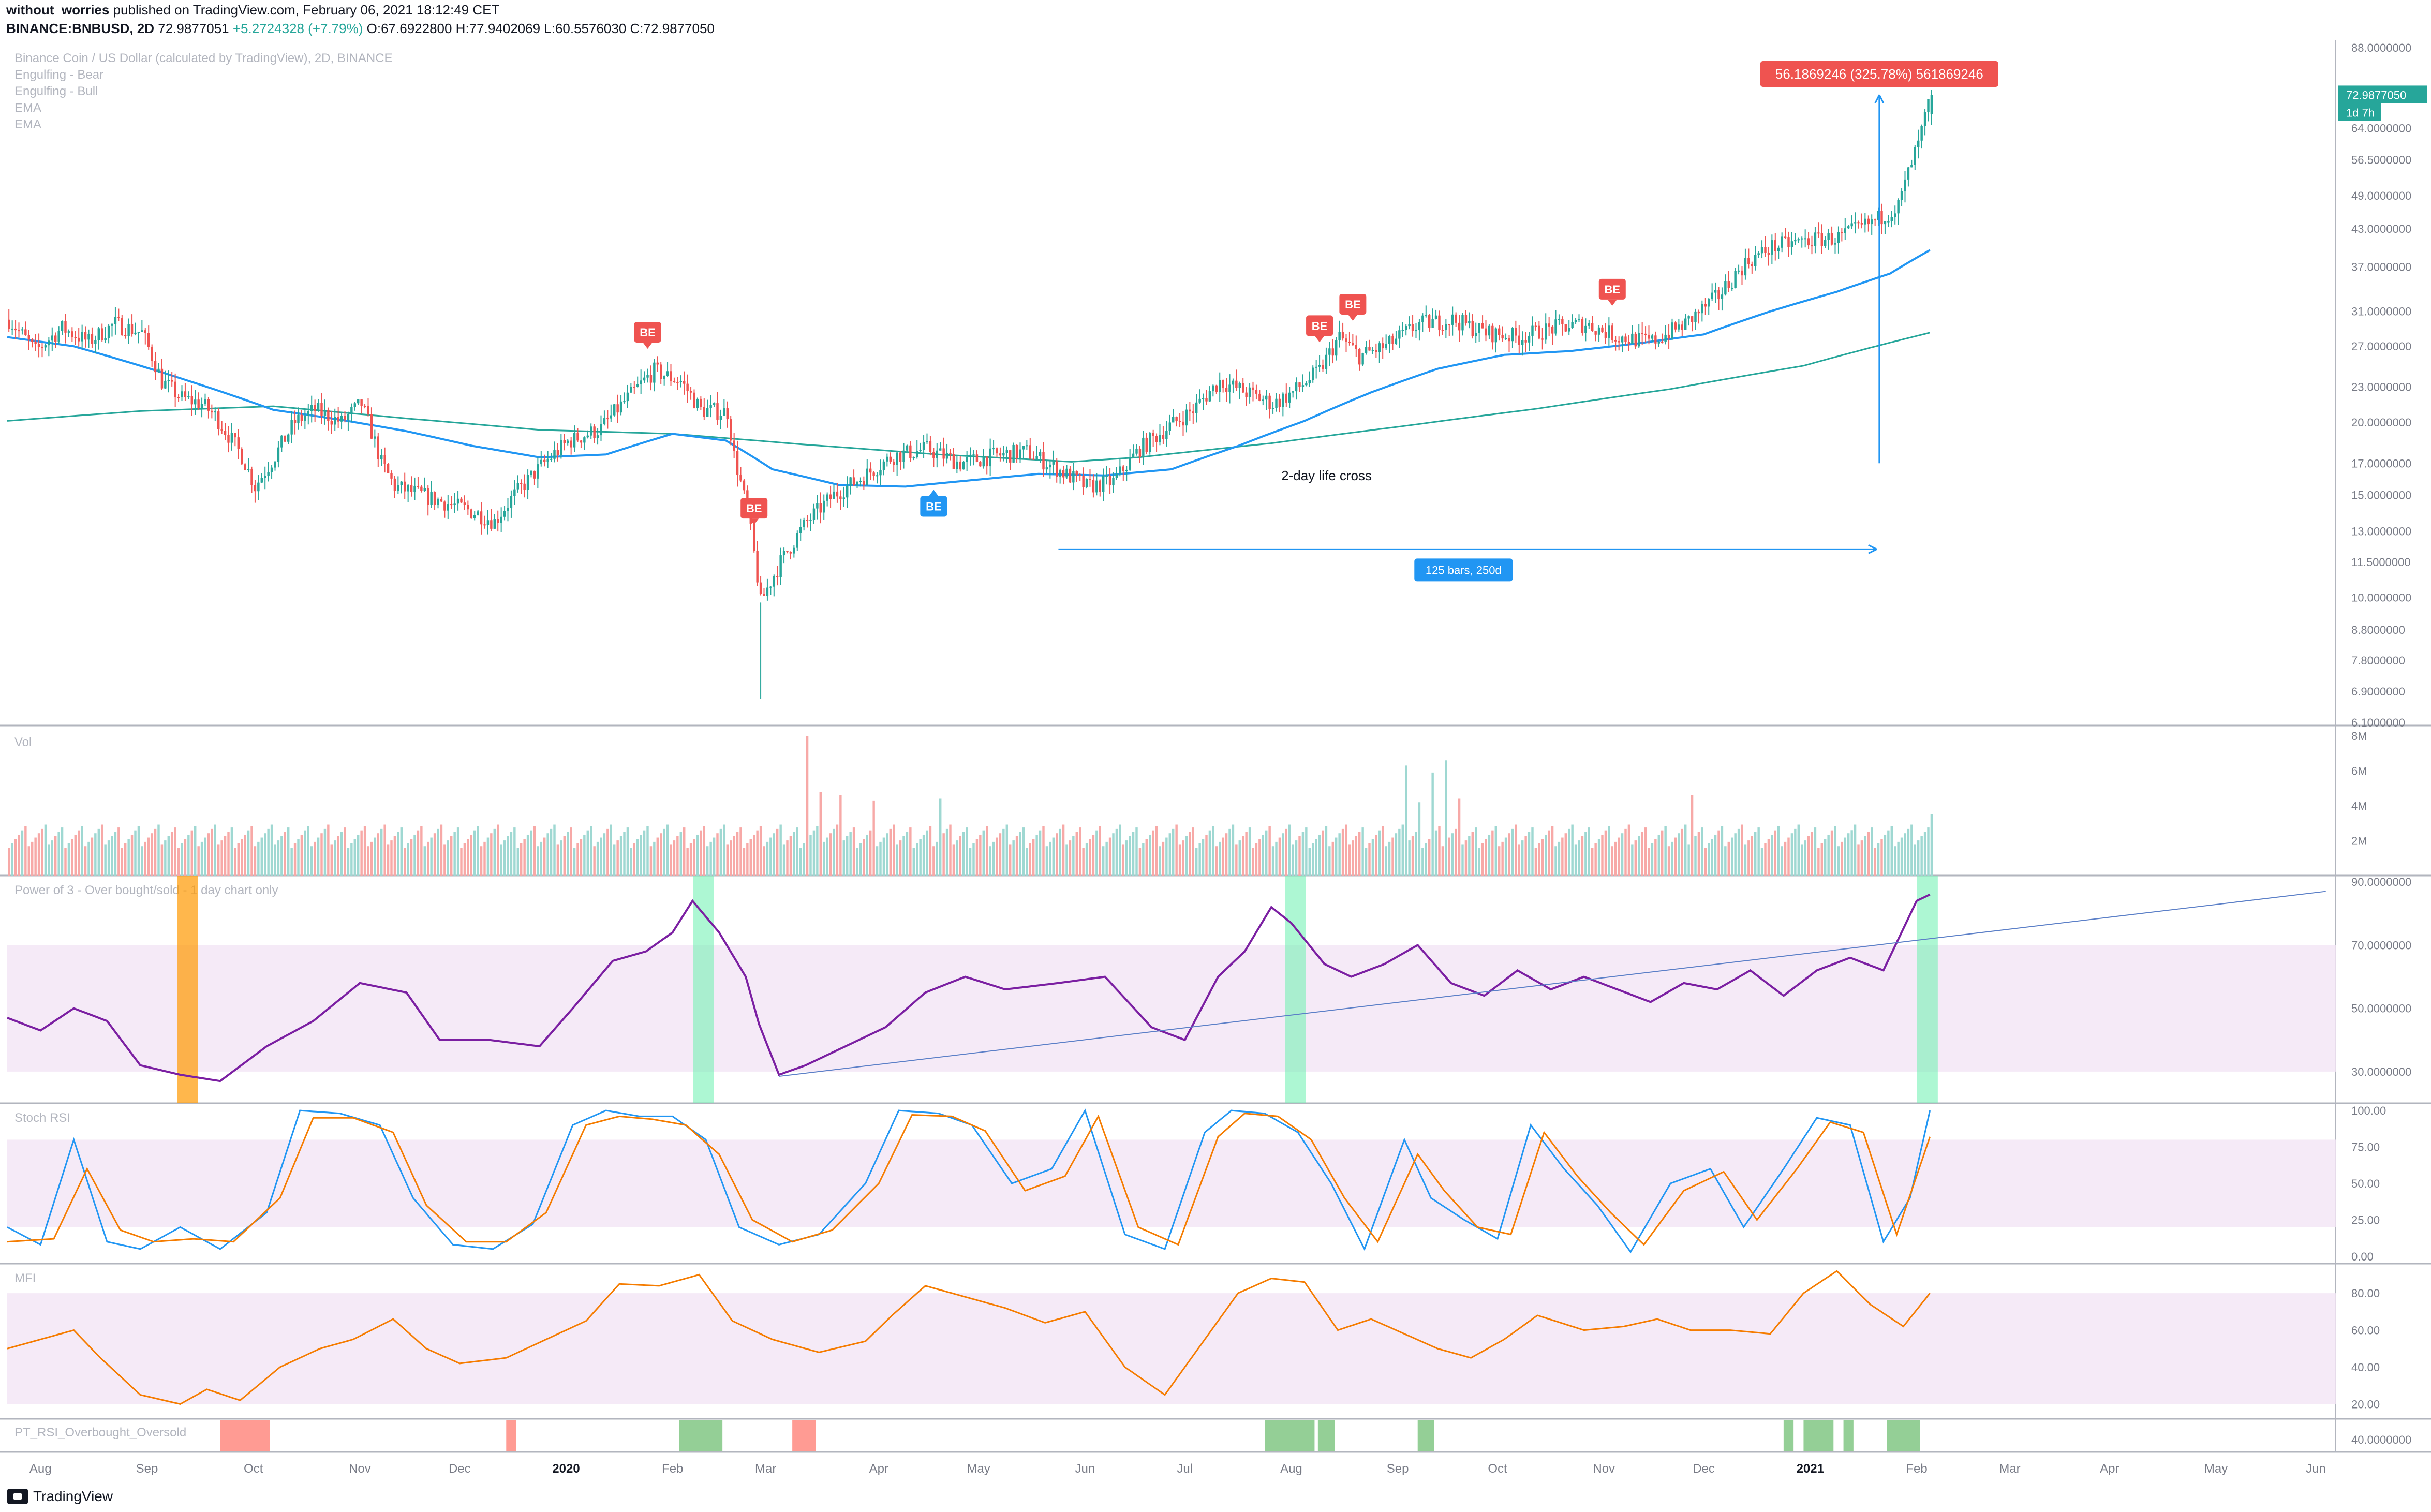 The height and width of the screenshot is (1512, 2431). I want to click on stoch-tick-label: 50.00, so click(2365, 1183).